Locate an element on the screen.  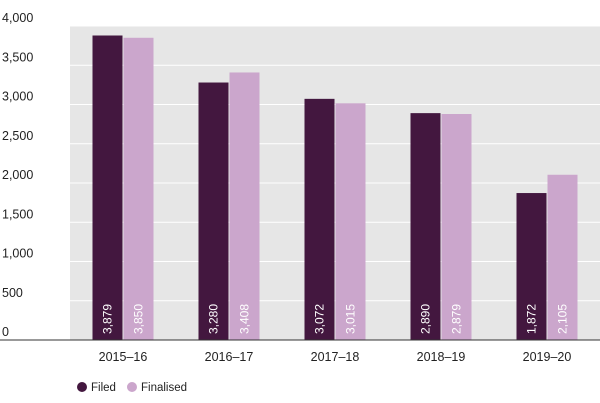
legend-swatch-finalised is located at coordinates (132, 387).